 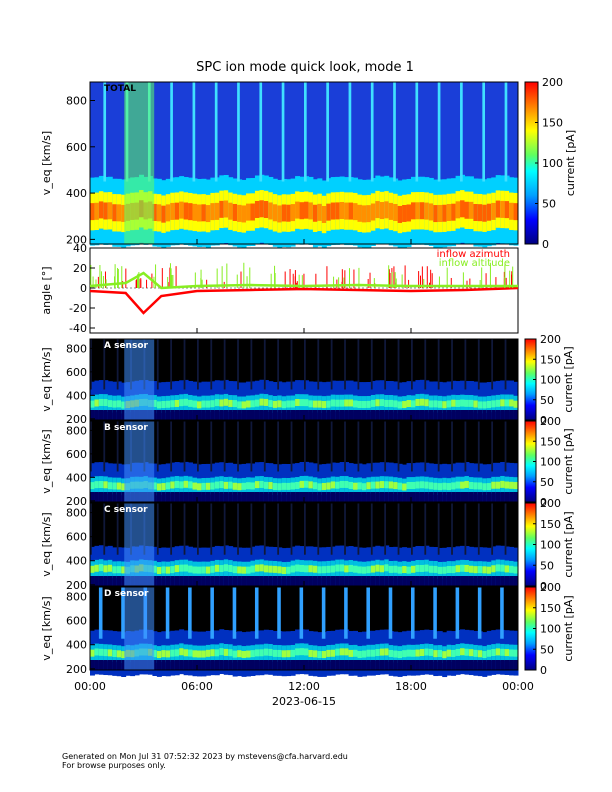 I want to click on panel-label: C sensor, so click(x=126, y=510).